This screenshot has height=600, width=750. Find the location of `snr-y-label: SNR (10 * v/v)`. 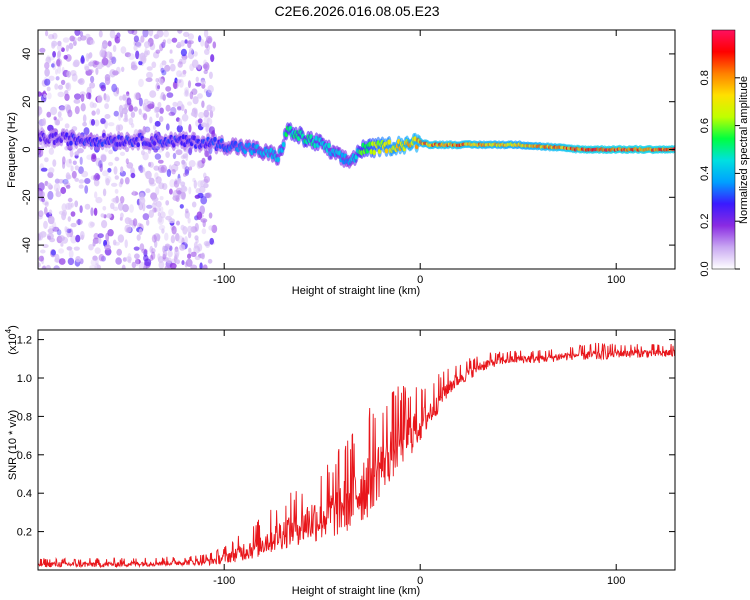

snr-y-label: SNR (10 * v/v) is located at coordinates (13, 445).